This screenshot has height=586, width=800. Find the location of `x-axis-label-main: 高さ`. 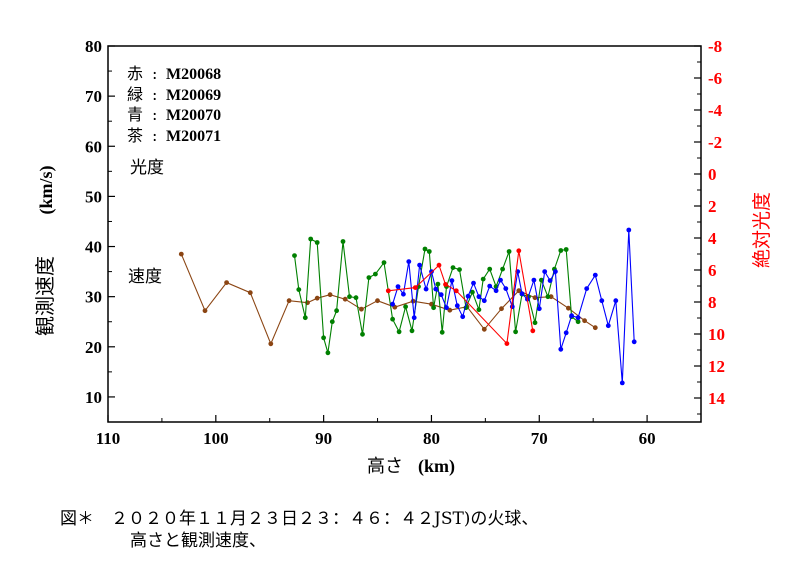

x-axis-label-main: 高さ is located at coordinates (385, 466).